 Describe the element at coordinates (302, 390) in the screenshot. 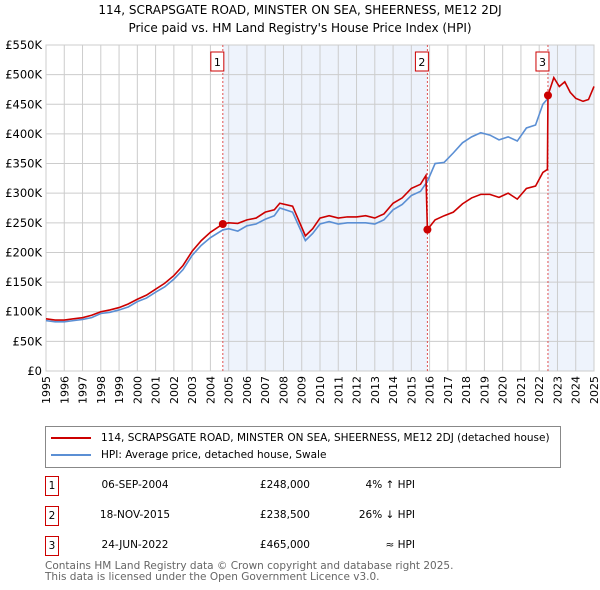

I see `x-tick-label: 2009` at that location.